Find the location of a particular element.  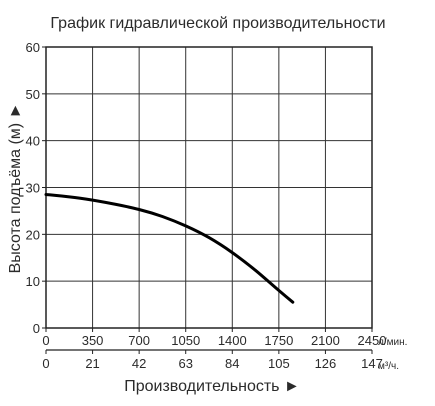

x-tick-label: 1400 is located at coordinates (232, 340).